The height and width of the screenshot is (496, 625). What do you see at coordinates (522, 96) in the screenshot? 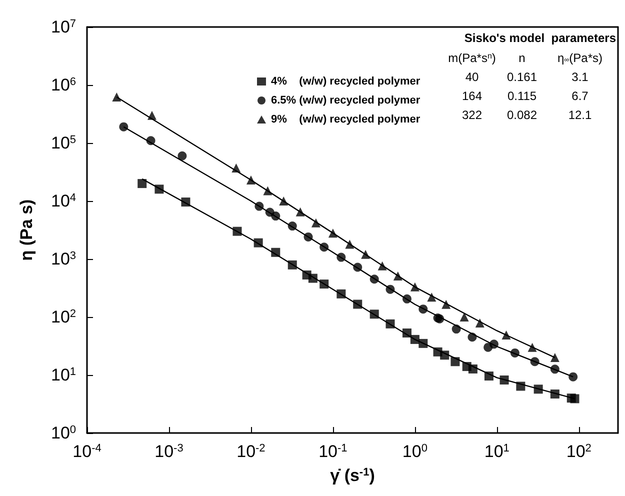
I see `annotation: 0.115` at bounding box center [522, 96].